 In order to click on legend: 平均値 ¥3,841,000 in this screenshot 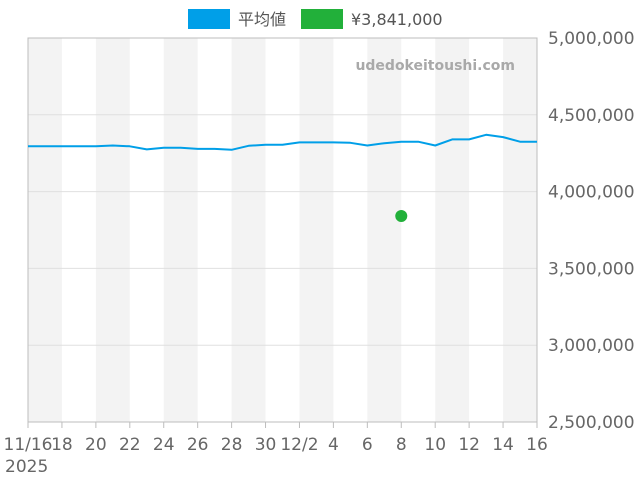, I will do `click(315, 19)`.